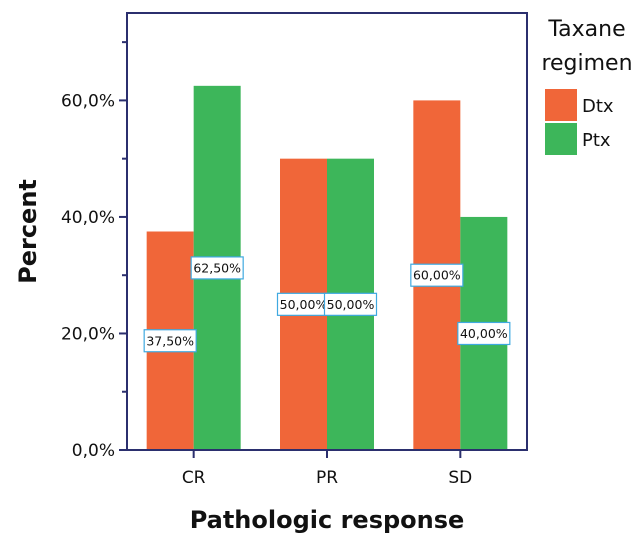  I want to click on x-tick-label: CR, so click(194, 478).